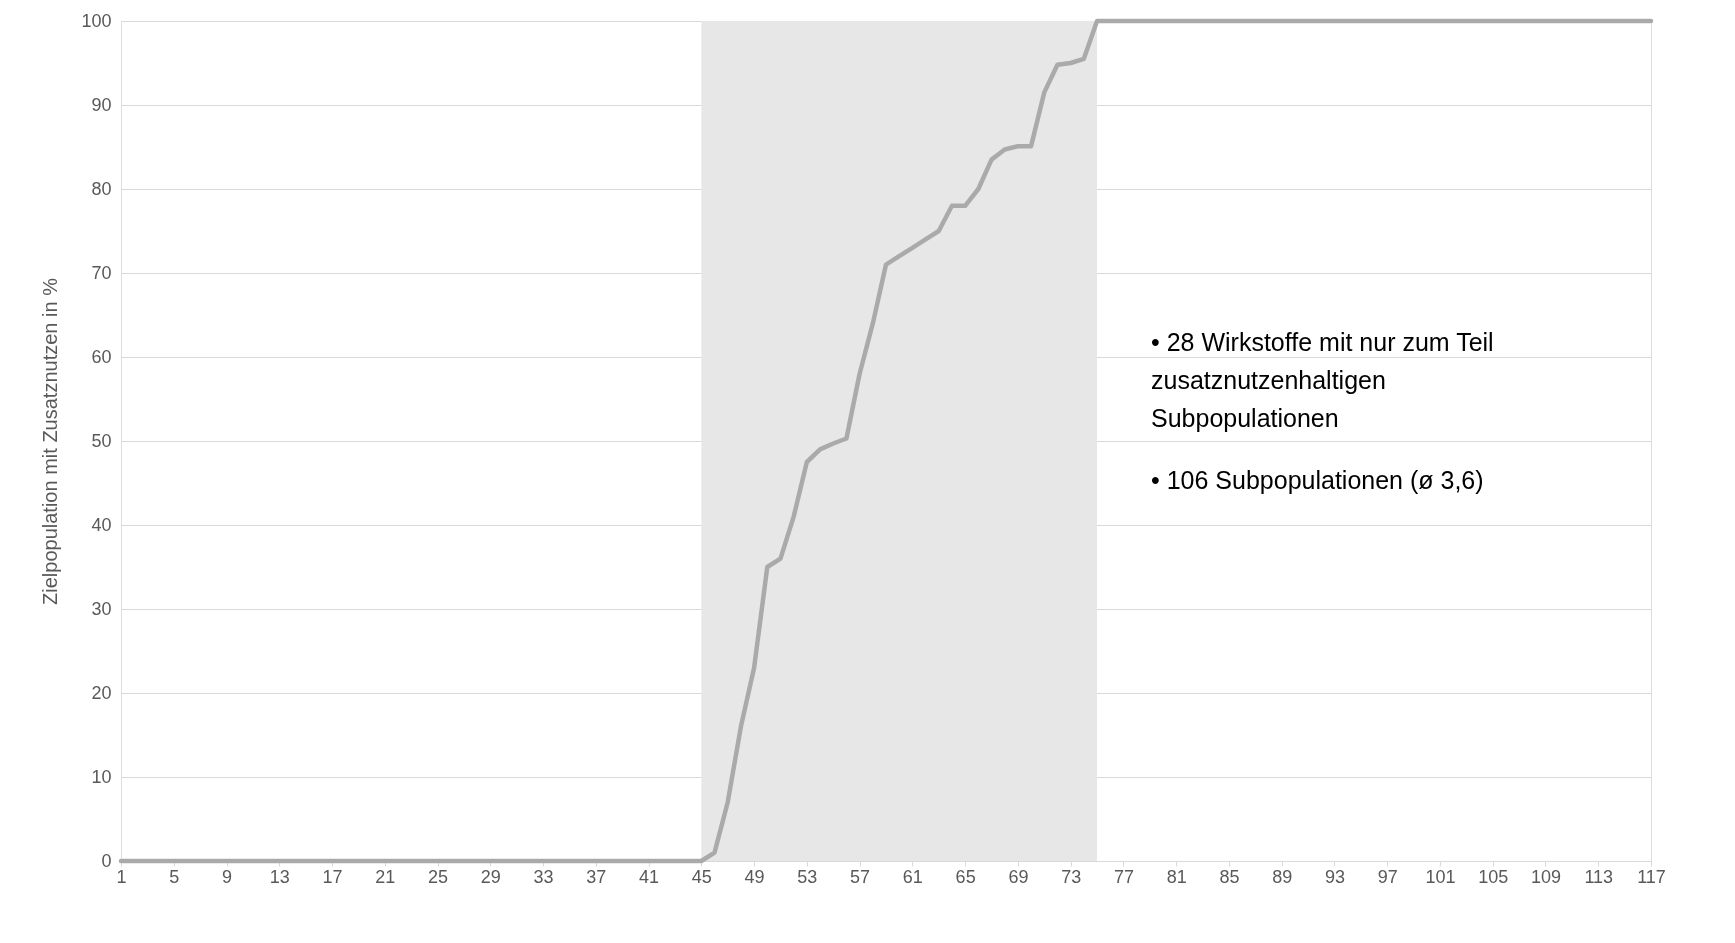  Describe the element at coordinates (385, 876) in the screenshot. I see `x-tick-label: 21` at that location.